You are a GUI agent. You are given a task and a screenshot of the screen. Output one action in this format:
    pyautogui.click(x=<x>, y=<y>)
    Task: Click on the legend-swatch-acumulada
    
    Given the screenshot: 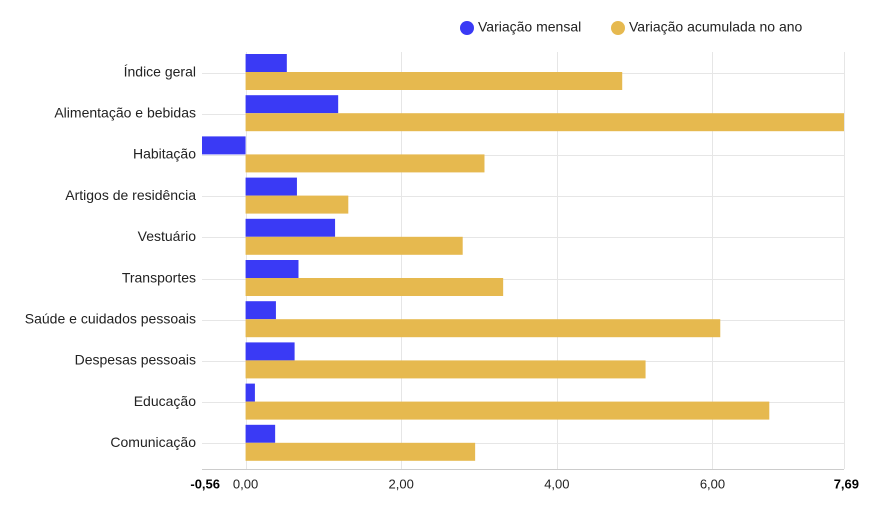 What is the action you would take?
    pyautogui.click(x=618, y=28)
    